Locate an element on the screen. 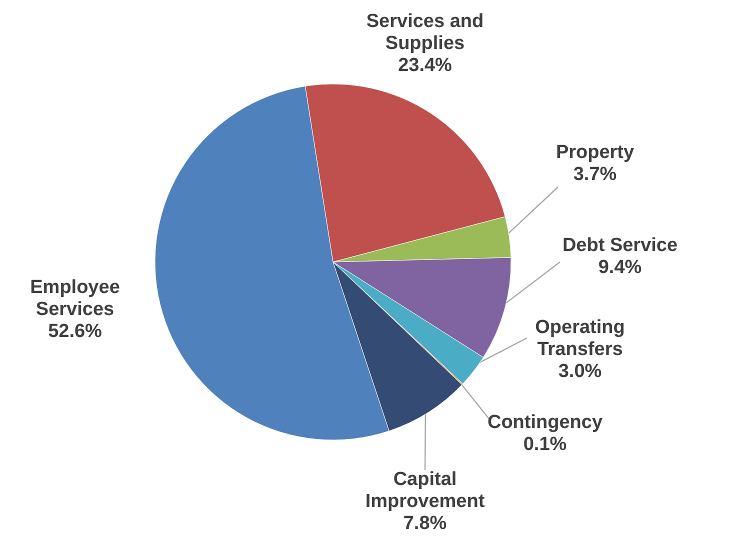  slice-label: Services and Supplies is located at coordinates (425, 32).